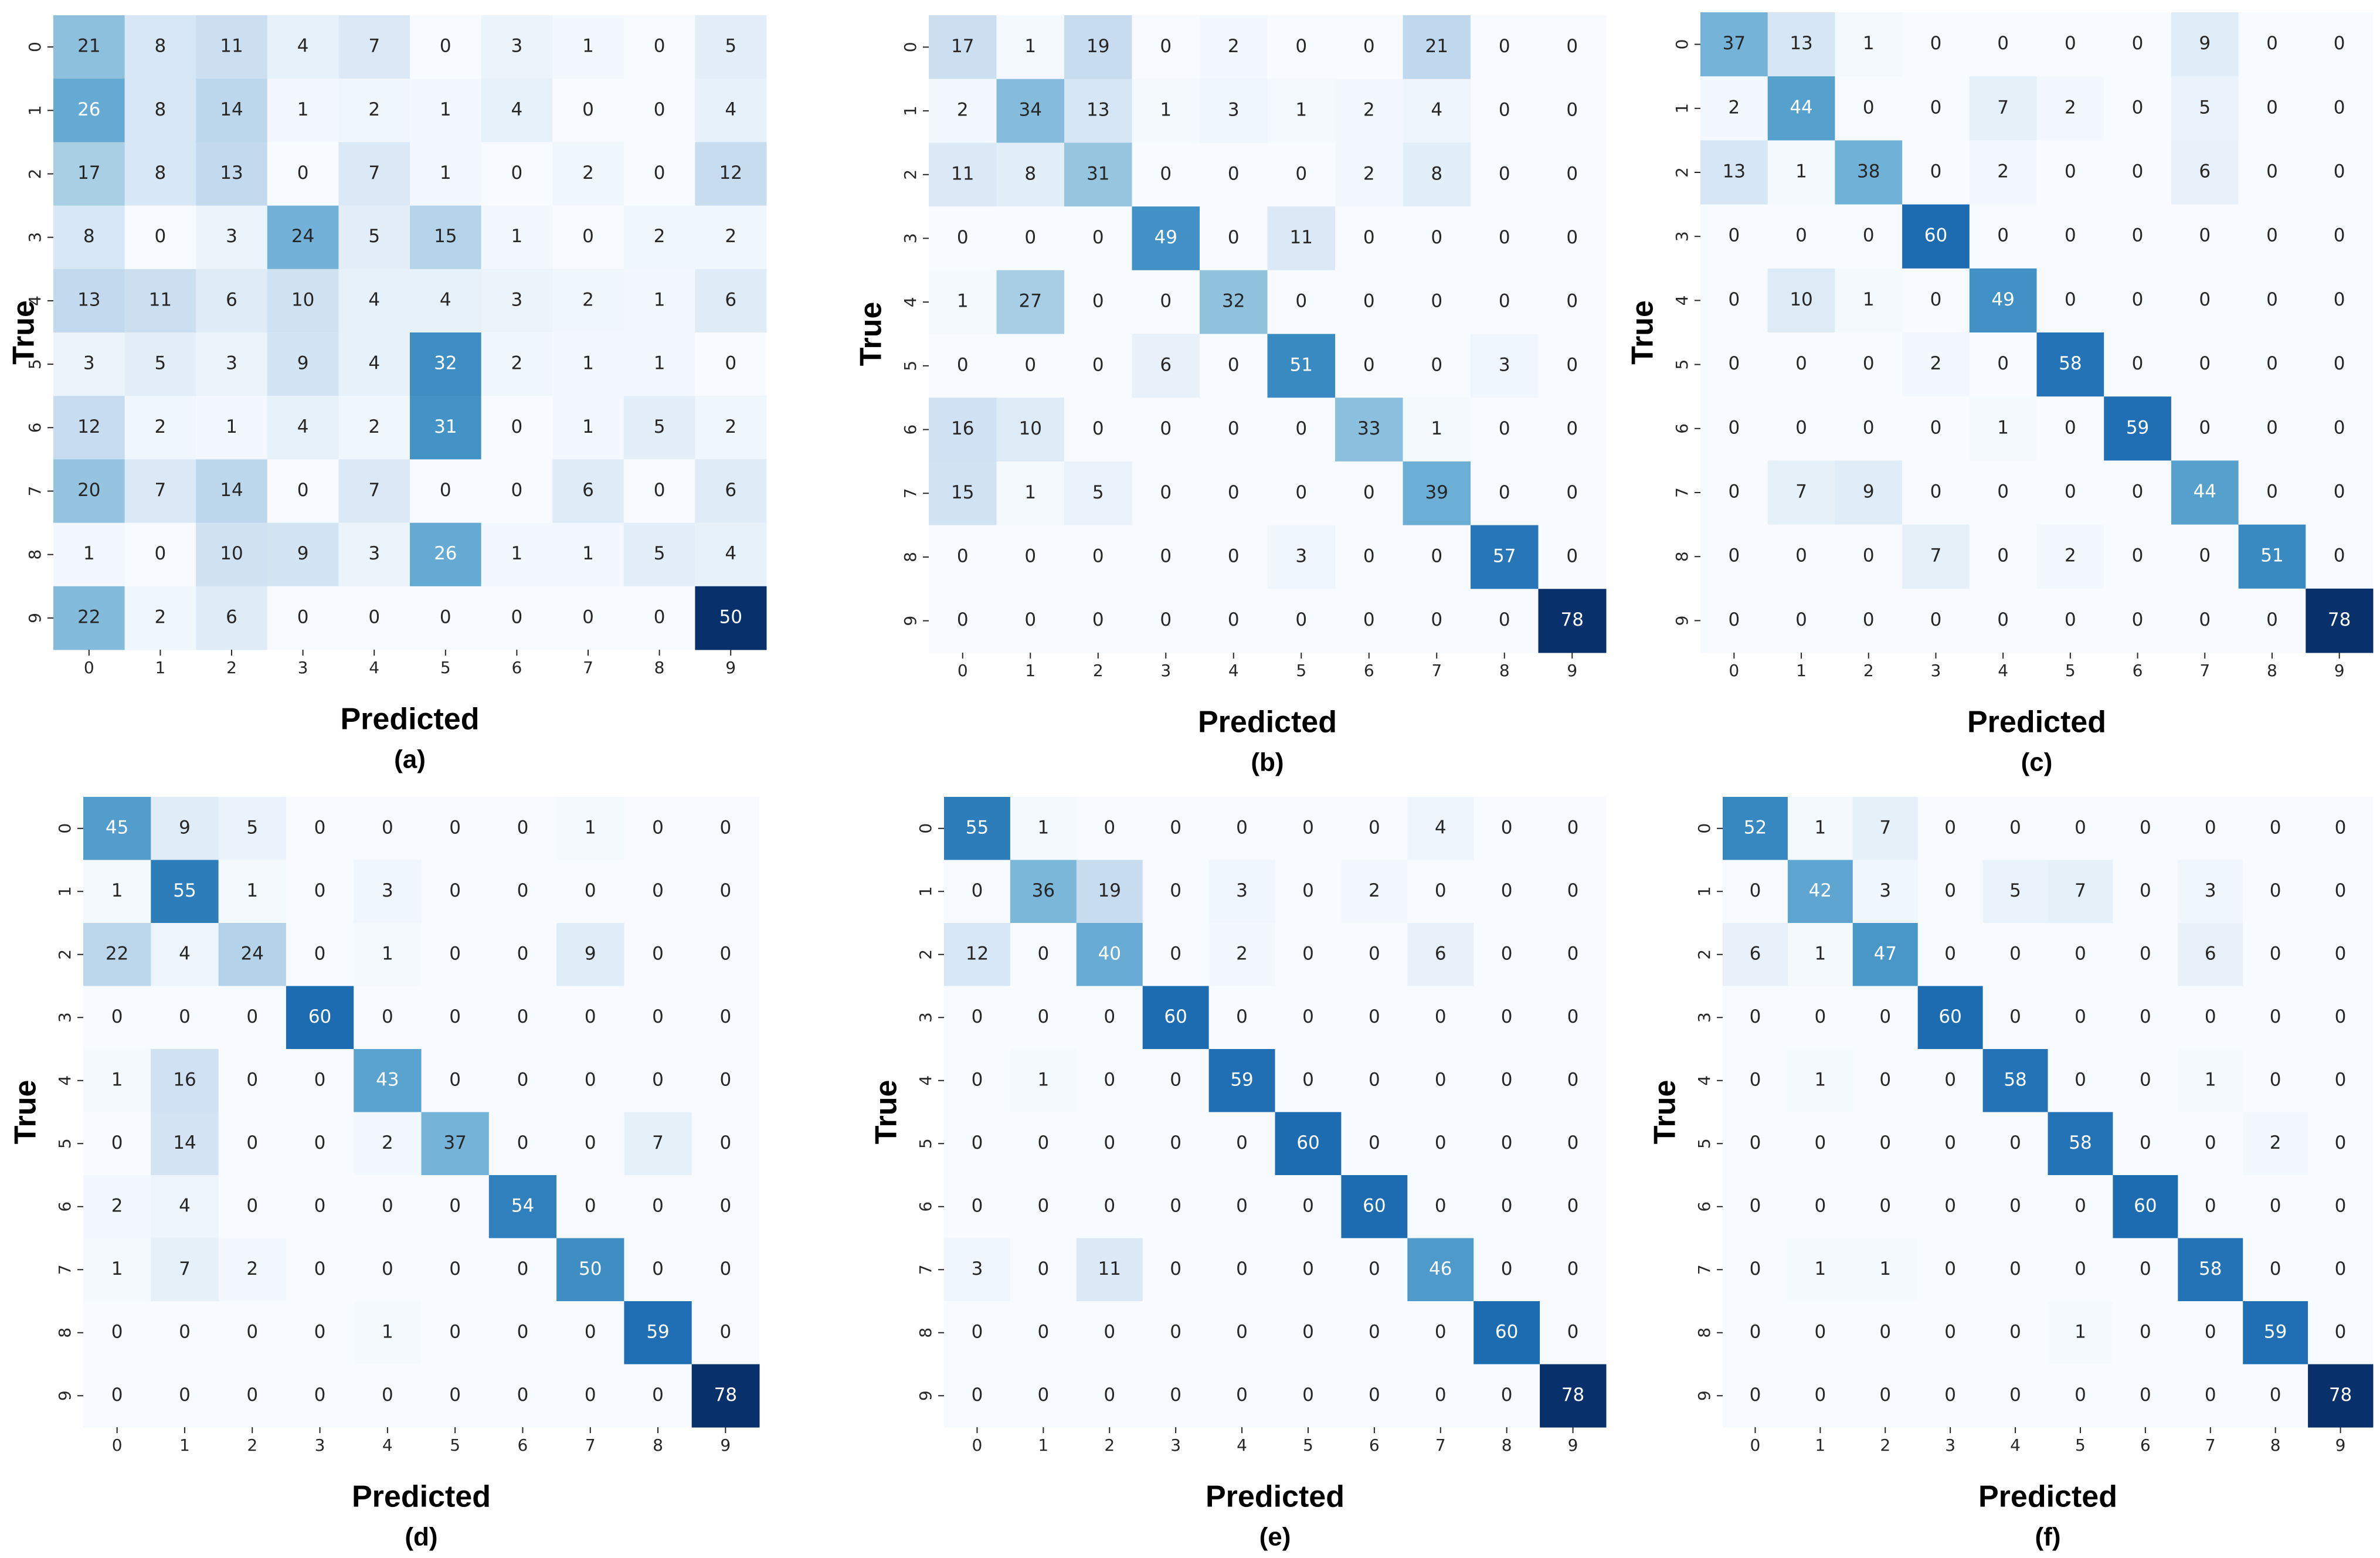  What do you see at coordinates (925, 891) in the screenshot?
I see `y-tick-label: 1` at bounding box center [925, 891].